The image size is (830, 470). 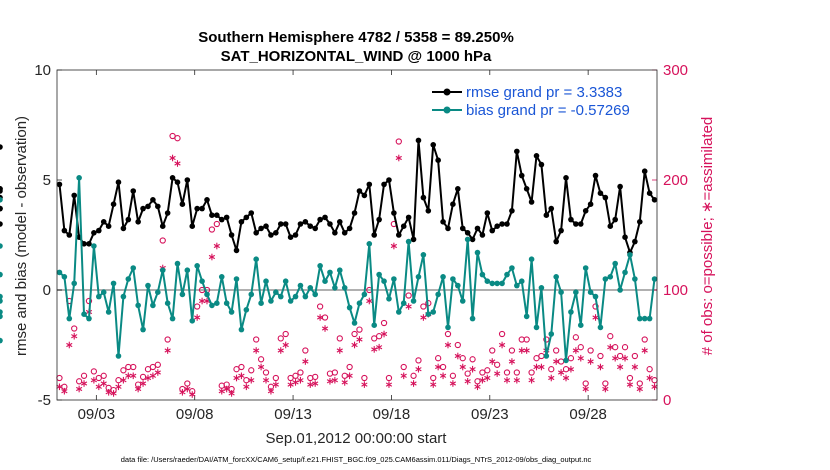 What do you see at coordinates (544, 92) in the screenshot?
I see `legend-label-rmse: rmse grand pr = 3.3383` at bounding box center [544, 92].